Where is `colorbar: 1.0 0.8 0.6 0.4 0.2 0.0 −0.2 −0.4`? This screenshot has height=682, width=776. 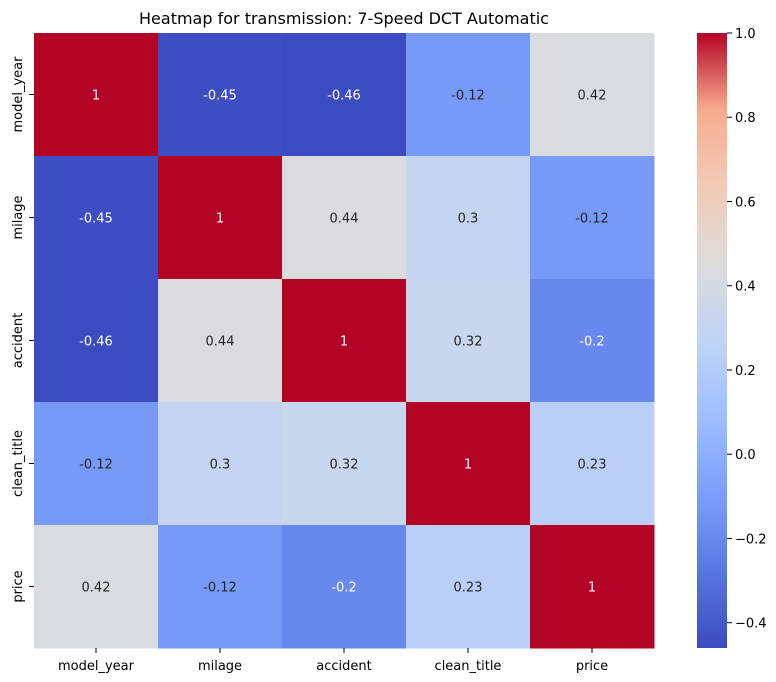 colorbar: 1.0 0.8 0.6 0.4 0.2 0.0 −0.2 −0.4 is located at coordinates (732, 337).